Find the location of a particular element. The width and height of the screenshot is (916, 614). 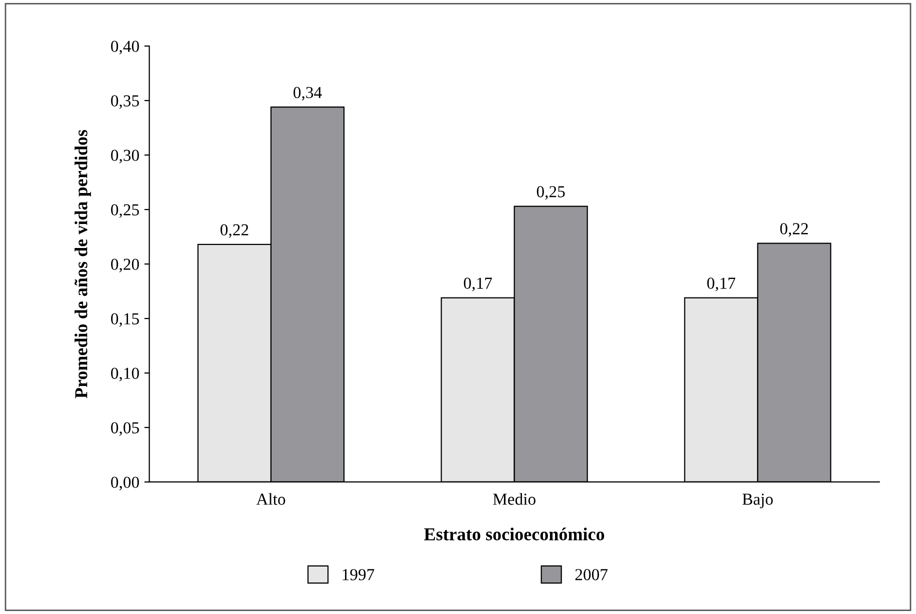

x-axis-title: Estrato socioeconómico is located at coordinates (514, 534).